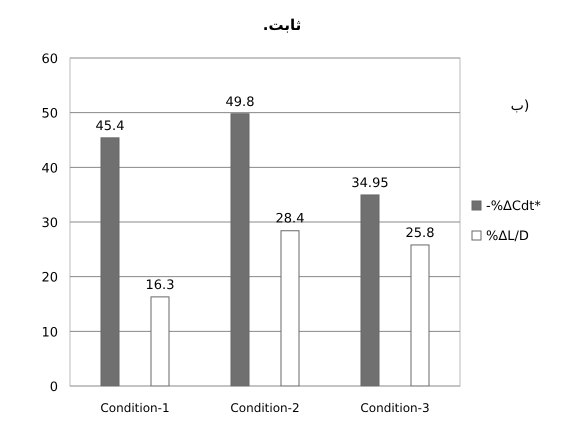 The width and height of the screenshot is (564, 430). What do you see at coordinates (49, 278) in the screenshot?
I see `y-tick-label: 20` at bounding box center [49, 278].